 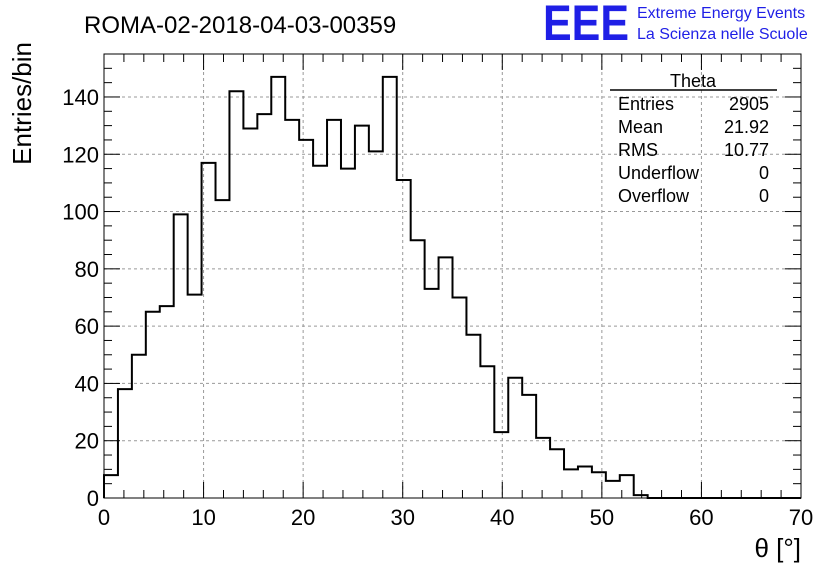 I want to click on chart-title: ROMA-02-2018-04-03-00359, so click(x=240, y=25).